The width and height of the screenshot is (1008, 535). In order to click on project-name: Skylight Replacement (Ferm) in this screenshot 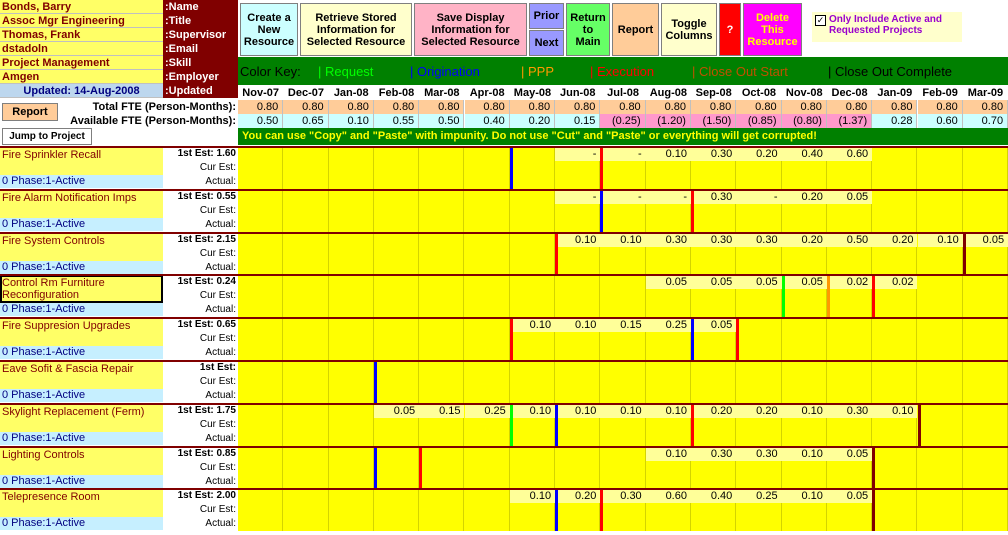, I will do `click(81, 417)`.